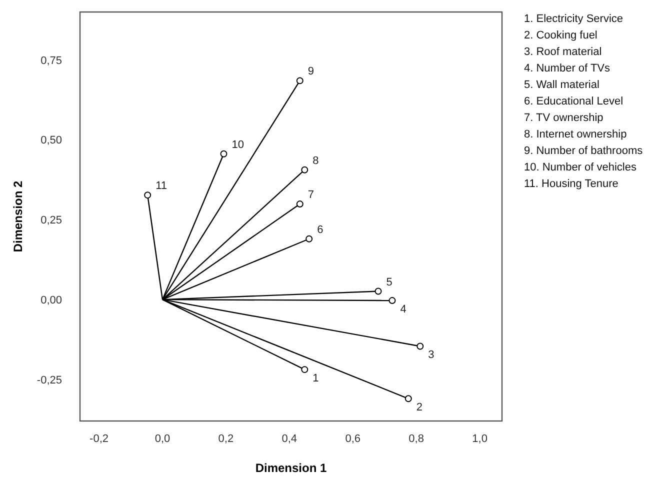 This screenshot has height=480, width=667. Describe the element at coordinates (311, 72) in the screenshot. I see `annotation: 9` at that location.